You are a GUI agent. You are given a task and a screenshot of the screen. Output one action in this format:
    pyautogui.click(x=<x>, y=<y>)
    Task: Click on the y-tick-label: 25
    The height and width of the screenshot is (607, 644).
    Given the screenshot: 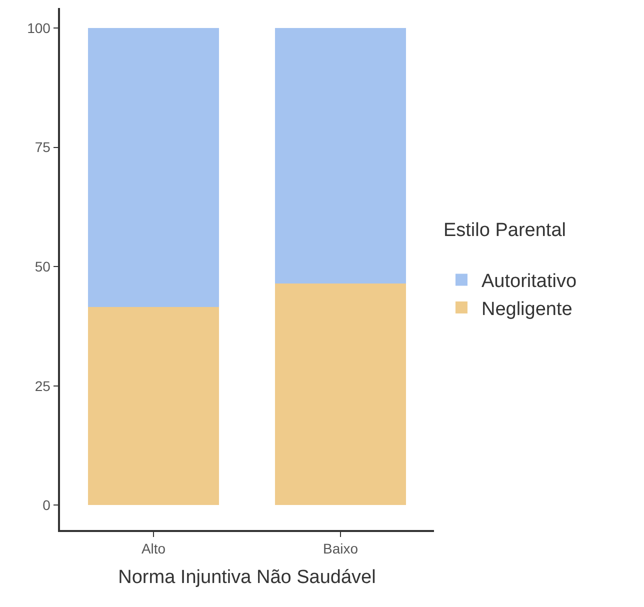 What is the action you would take?
    pyautogui.click(x=42, y=386)
    